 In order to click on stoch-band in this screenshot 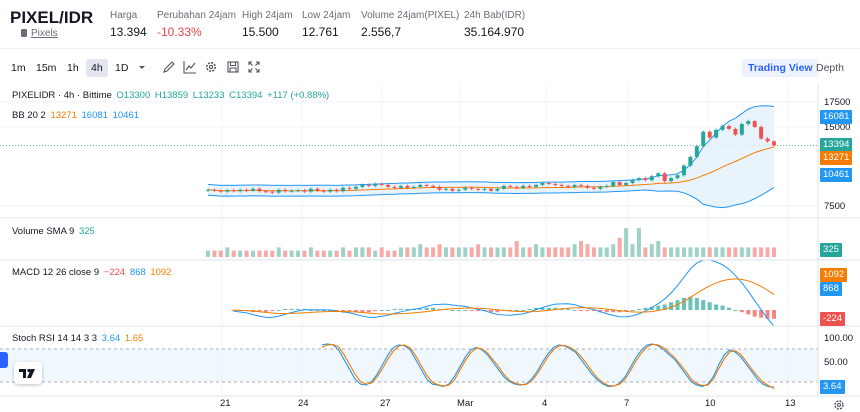, I will do `click(409, 365)`.